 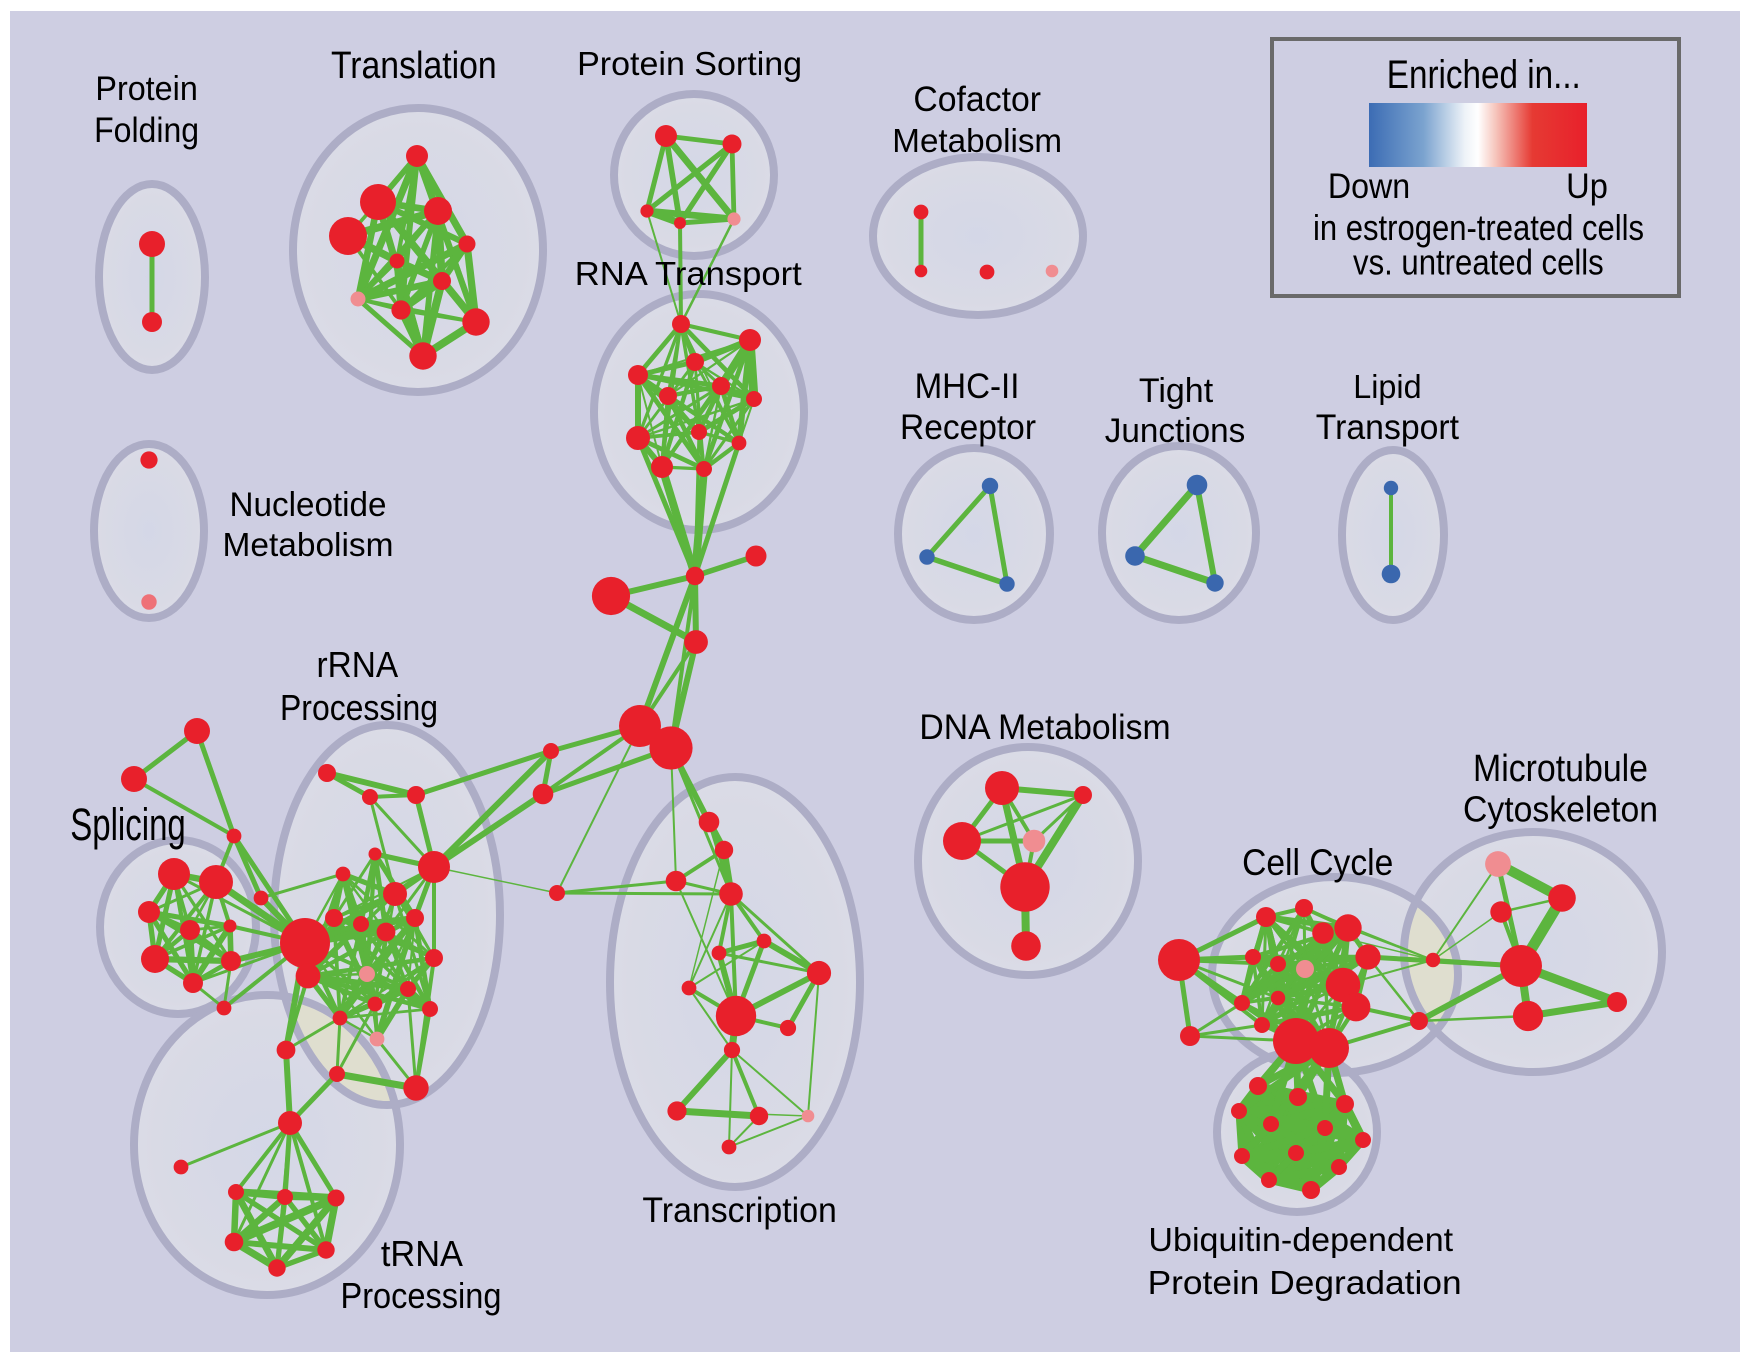 What do you see at coordinates (977, 99) in the screenshot?
I see `svg-text: Cofactor` at bounding box center [977, 99].